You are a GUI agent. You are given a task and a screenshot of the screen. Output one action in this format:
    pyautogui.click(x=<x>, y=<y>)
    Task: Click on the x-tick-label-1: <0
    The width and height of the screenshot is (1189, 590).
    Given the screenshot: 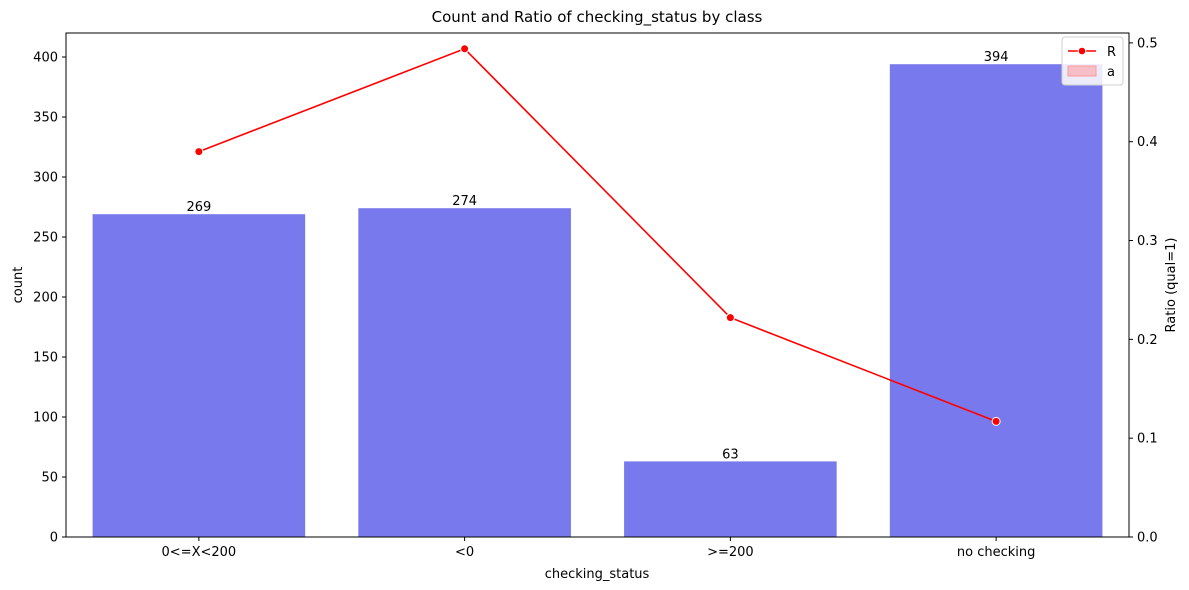 What is the action you would take?
    pyautogui.click(x=464, y=552)
    